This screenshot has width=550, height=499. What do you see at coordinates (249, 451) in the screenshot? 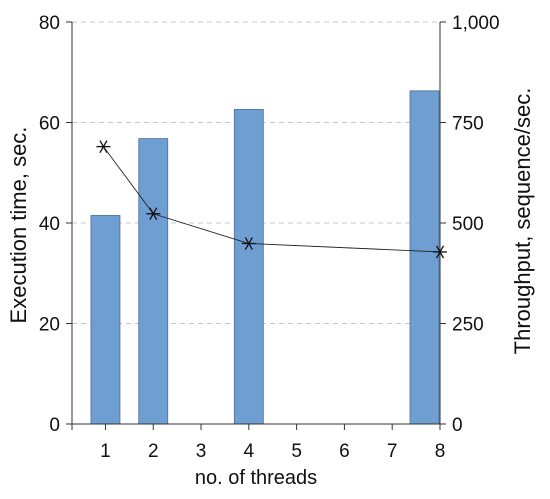
I see `x-tick-label: 4` at bounding box center [249, 451].